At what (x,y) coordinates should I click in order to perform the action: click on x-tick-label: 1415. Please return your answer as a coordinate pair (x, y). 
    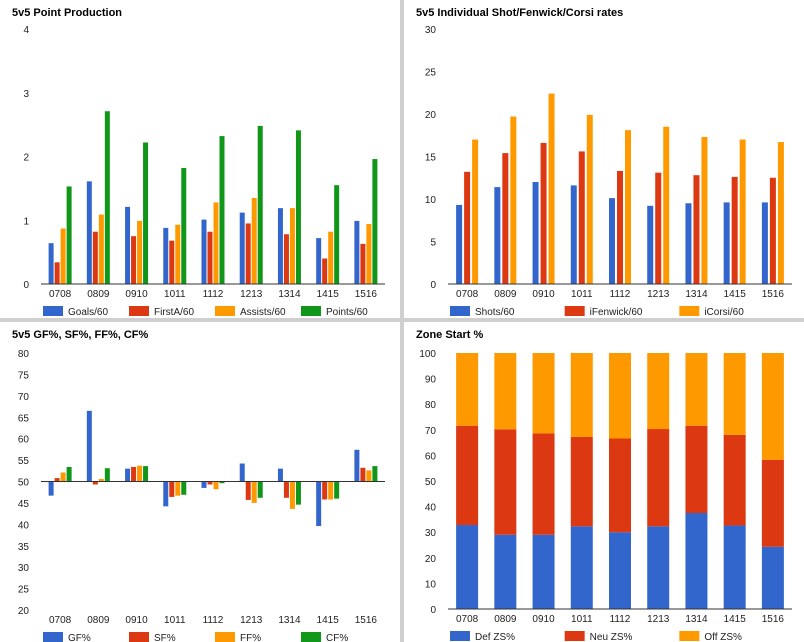
    Looking at the image, I should click on (735, 619).